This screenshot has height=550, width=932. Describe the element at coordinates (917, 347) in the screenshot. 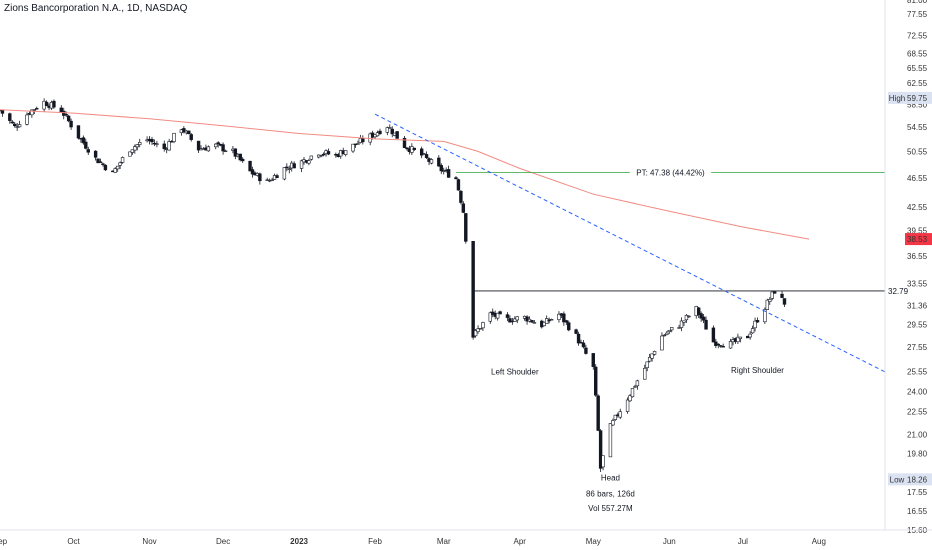

I see `price-tick-label: 27.55` at that location.